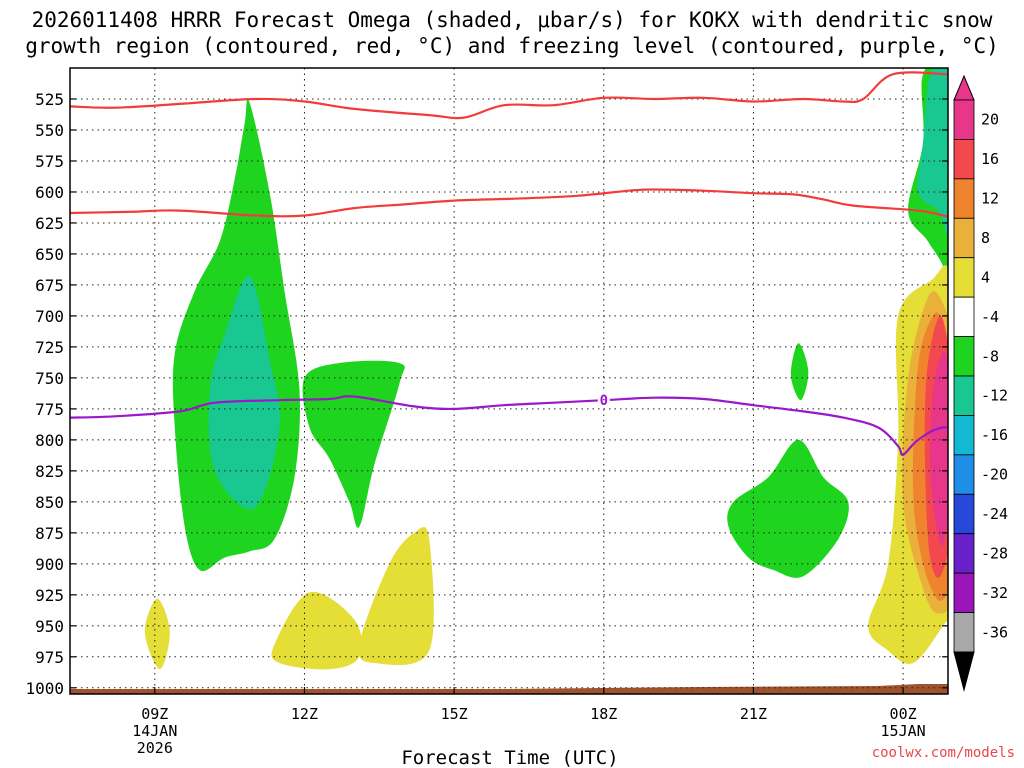 This screenshot has height=768, width=1024. I want to click on y-tick-label-650: 650, so click(49, 254).